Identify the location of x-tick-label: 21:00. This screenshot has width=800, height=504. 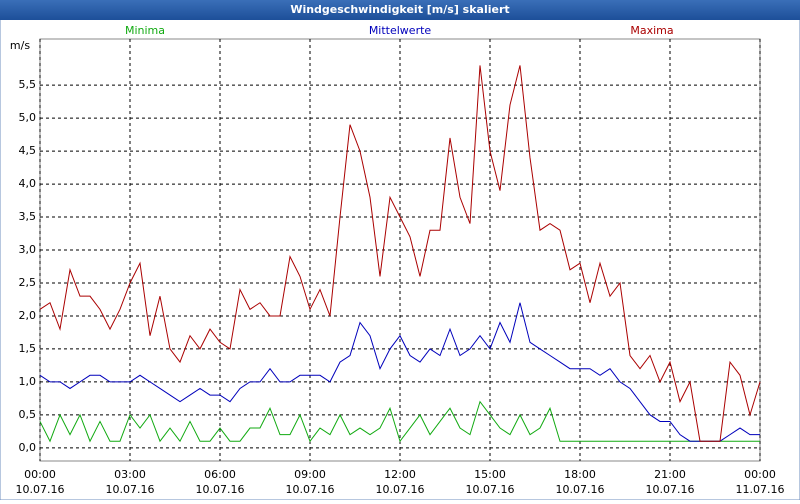
(670, 474).